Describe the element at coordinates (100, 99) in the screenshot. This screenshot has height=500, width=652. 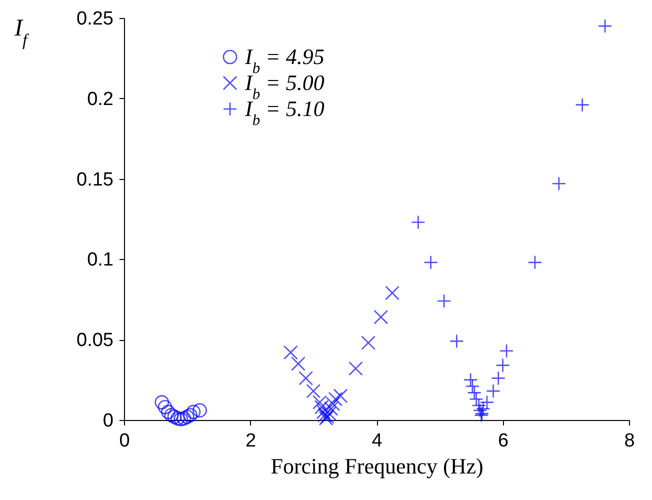
I see `y-tick-label: 0.2` at that location.